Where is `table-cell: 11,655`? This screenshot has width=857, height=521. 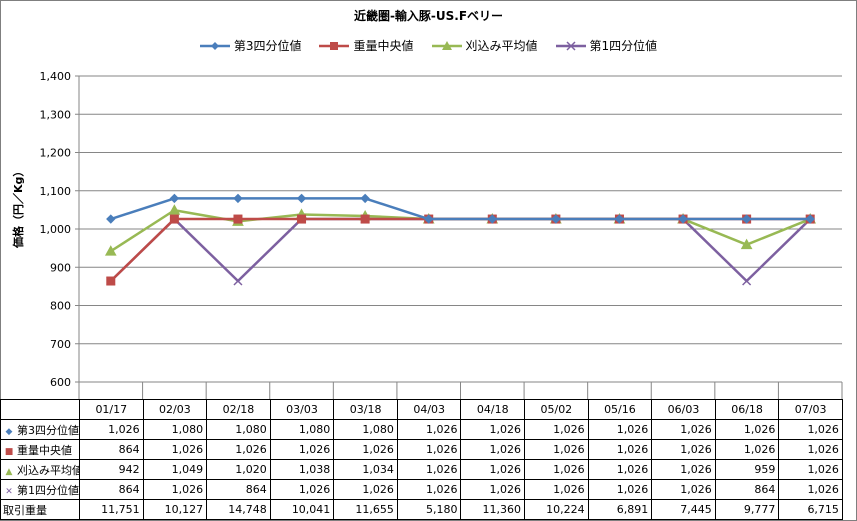
table-cell: 11,655 is located at coordinates (365, 509).